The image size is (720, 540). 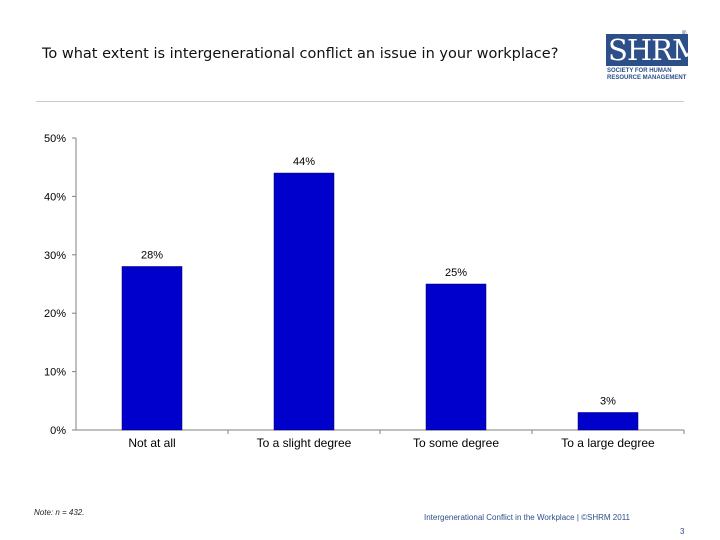 I want to click on y-tick-label: 20%, so click(x=55, y=314).